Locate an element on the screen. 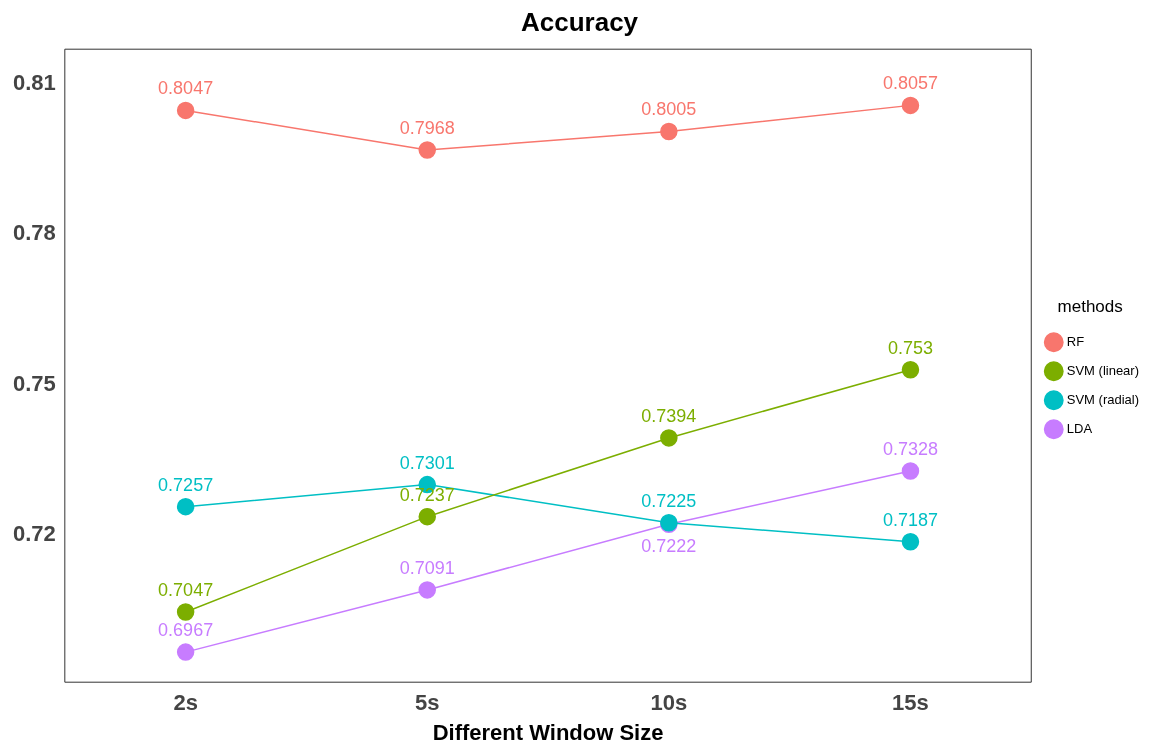 This screenshot has width=1159, height=751. legend-label: RF is located at coordinates (1075, 341).